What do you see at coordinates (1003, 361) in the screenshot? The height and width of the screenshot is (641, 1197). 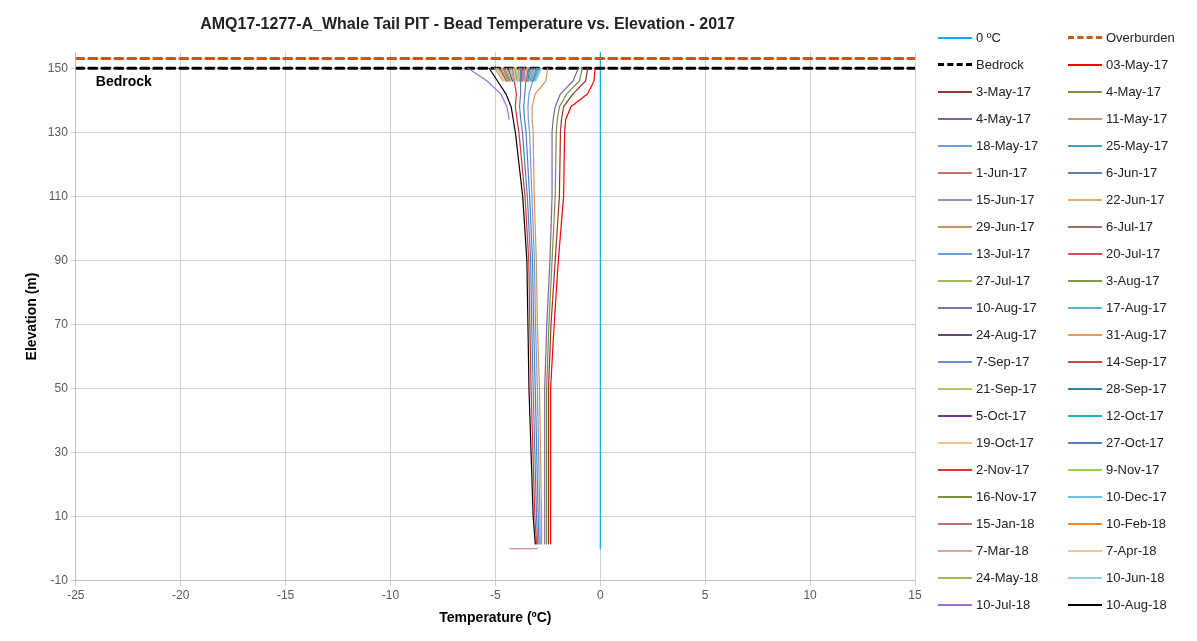 I see `legend-label: 7-Sep-17` at bounding box center [1003, 361].